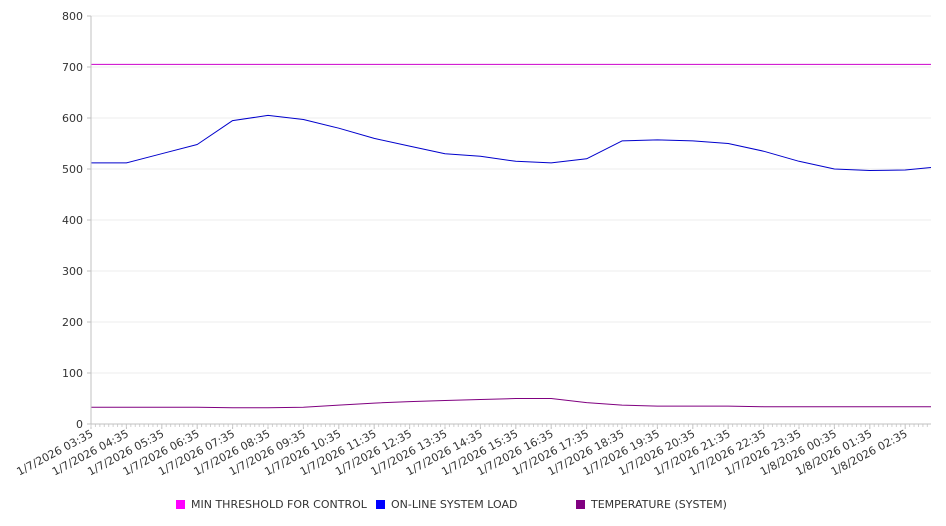 The height and width of the screenshot is (526, 946). I want to click on legend-item-min-threshold: MIN THRESHOLD FOR CONTROL, so click(271, 504).